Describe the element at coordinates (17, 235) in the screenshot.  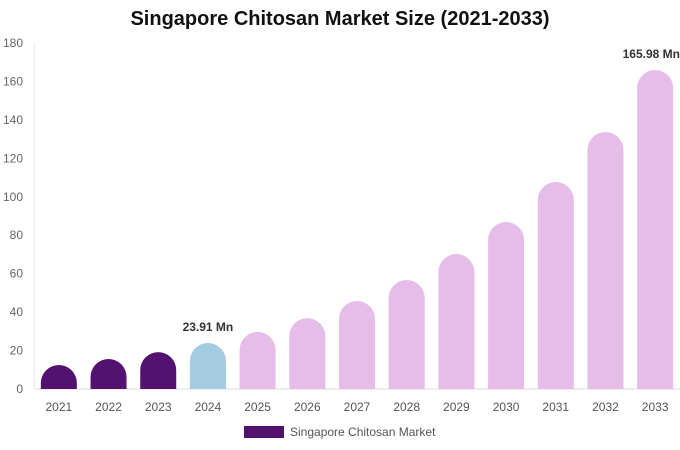
I see `y-tick-label: 80` at that location.